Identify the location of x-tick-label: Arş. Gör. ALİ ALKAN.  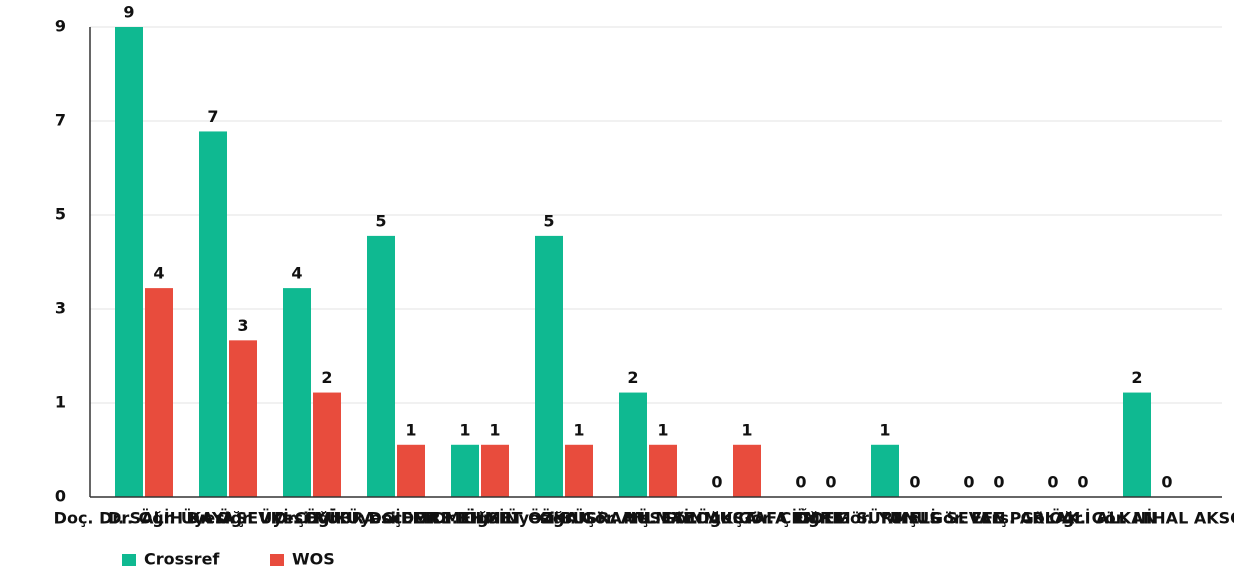
(1068, 518).